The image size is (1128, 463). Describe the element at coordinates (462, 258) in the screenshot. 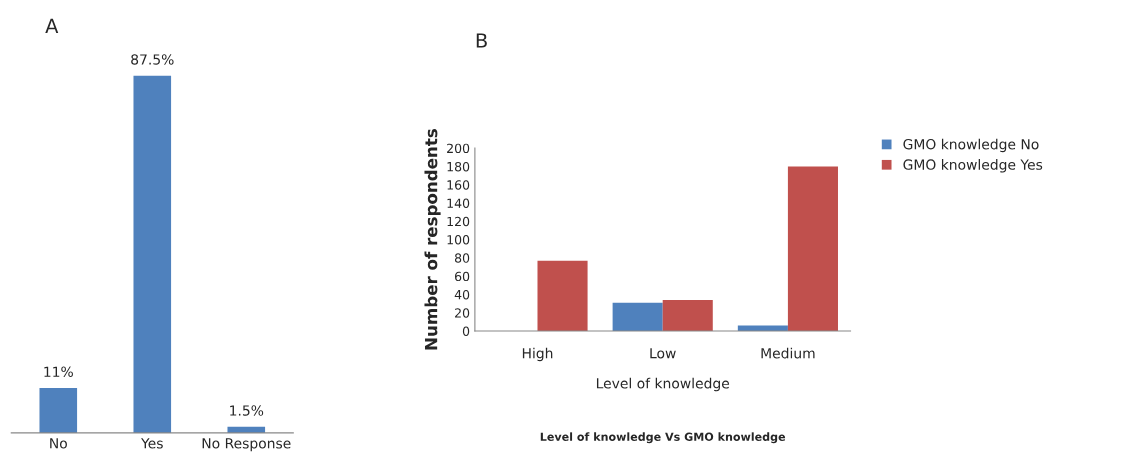

I see `y-tick-label: 80` at that location.